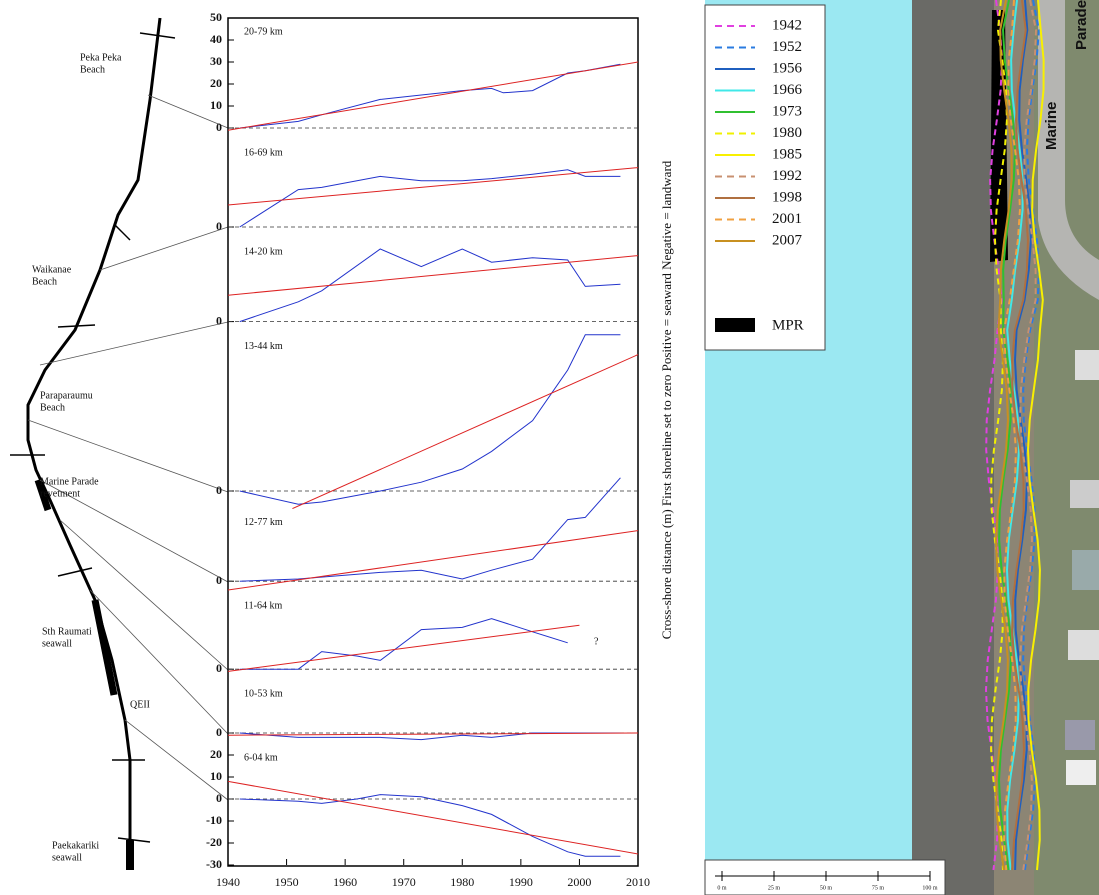 The image size is (1099, 895). What do you see at coordinates (1051, 126) in the screenshot?
I see `street-label: Marine` at bounding box center [1051, 126].